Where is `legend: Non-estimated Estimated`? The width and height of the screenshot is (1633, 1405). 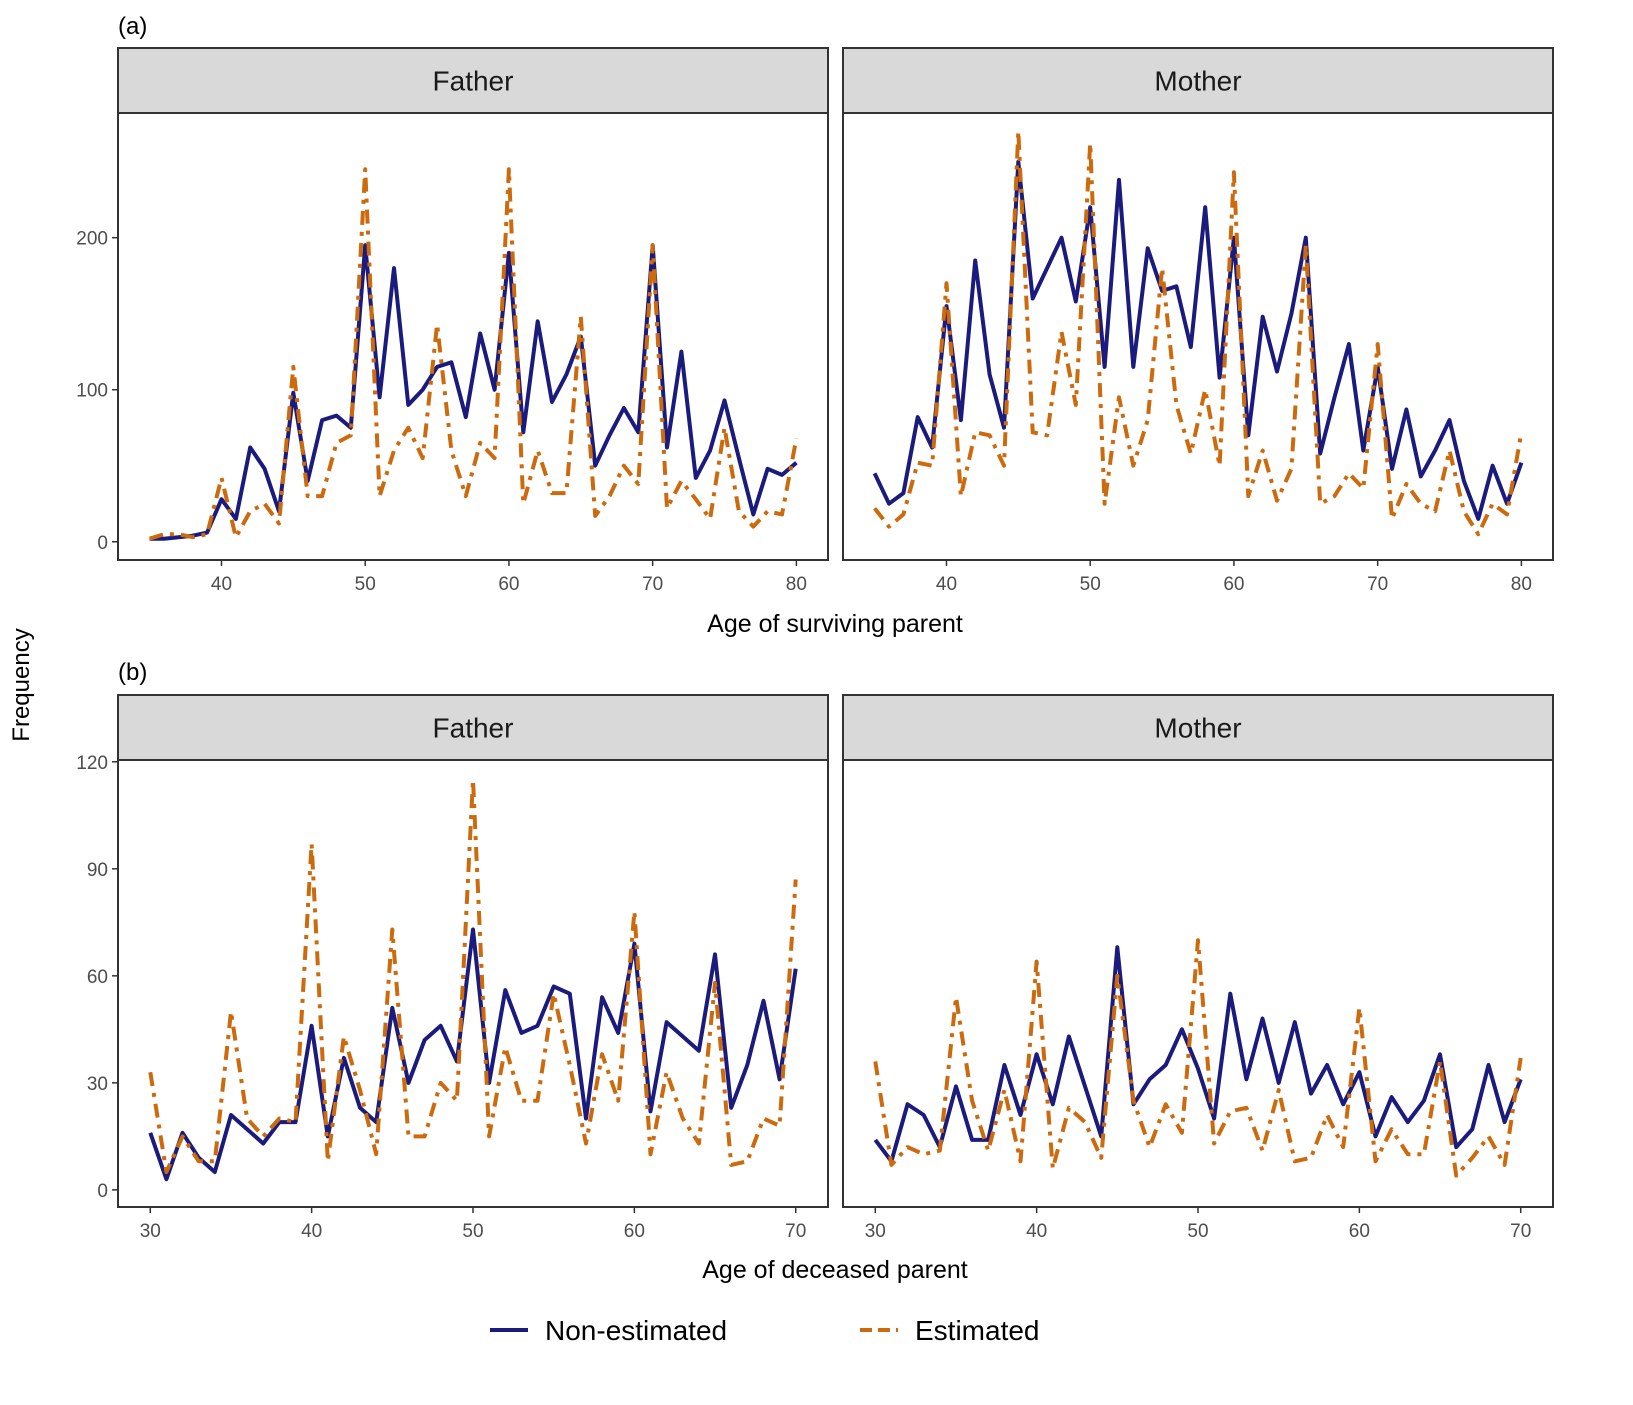
legend: Non-estimated Estimated is located at coordinates (765, 1330).